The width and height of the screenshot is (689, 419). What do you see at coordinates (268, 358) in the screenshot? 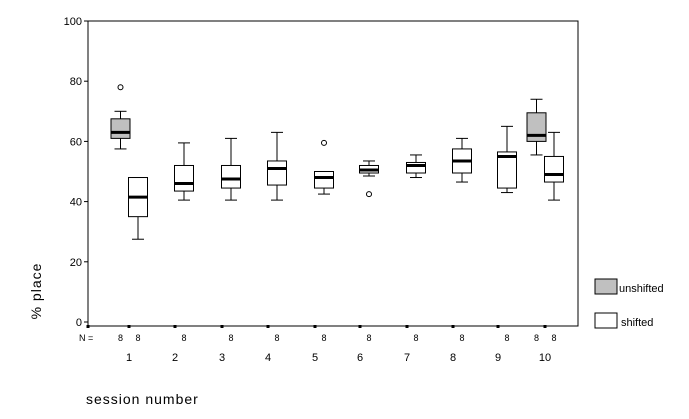
I see `x-tick-label: 4` at bounding box center [268, 358].